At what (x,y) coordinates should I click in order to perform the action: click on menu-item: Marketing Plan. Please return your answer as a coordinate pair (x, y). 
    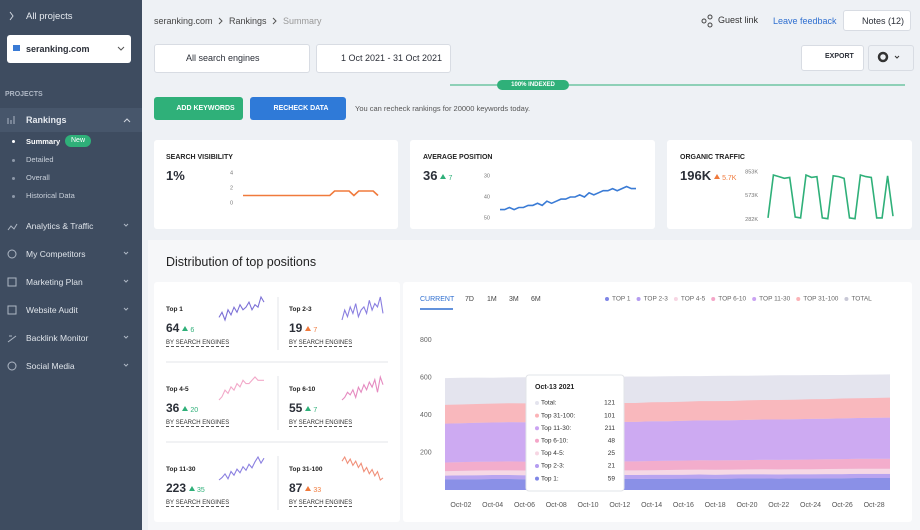
    Looking at the image, I should click on (54, 282).